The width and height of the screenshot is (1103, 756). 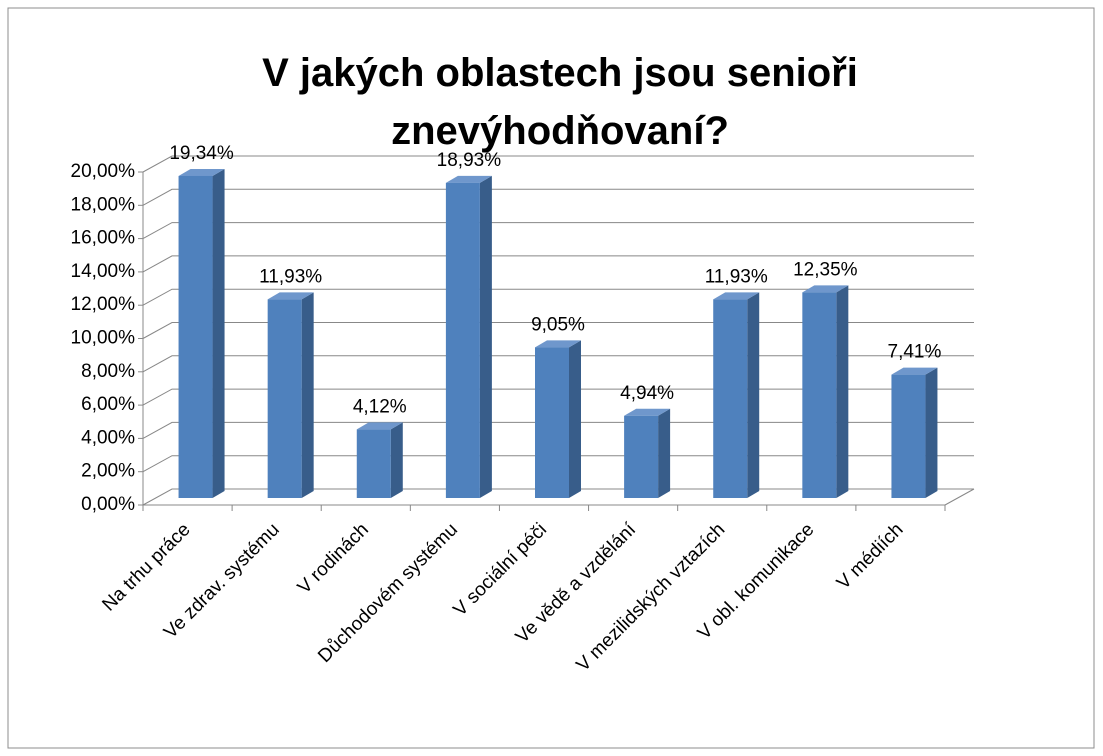 What do you see at coordinates (500, 569) in the screenshot?
I see `x-tick-label: V sociální péči` at bounding box center [500, 569].